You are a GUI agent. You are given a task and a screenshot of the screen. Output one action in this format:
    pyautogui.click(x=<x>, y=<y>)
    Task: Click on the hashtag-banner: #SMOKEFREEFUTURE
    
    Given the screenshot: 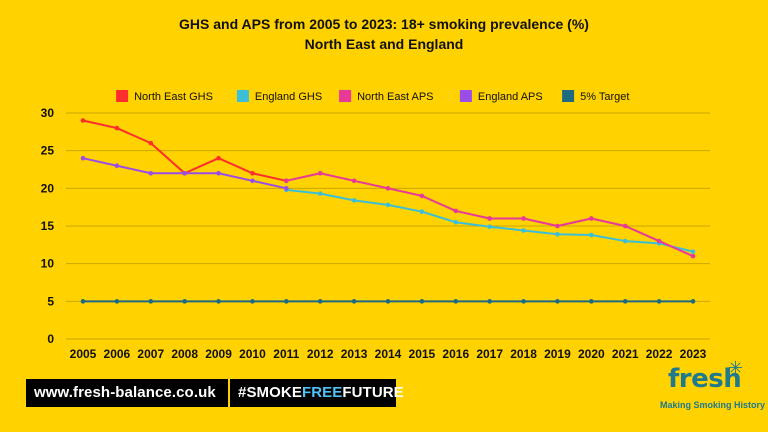 What is the action you would take?
    pyautogui.click(x=317, y=393)
    